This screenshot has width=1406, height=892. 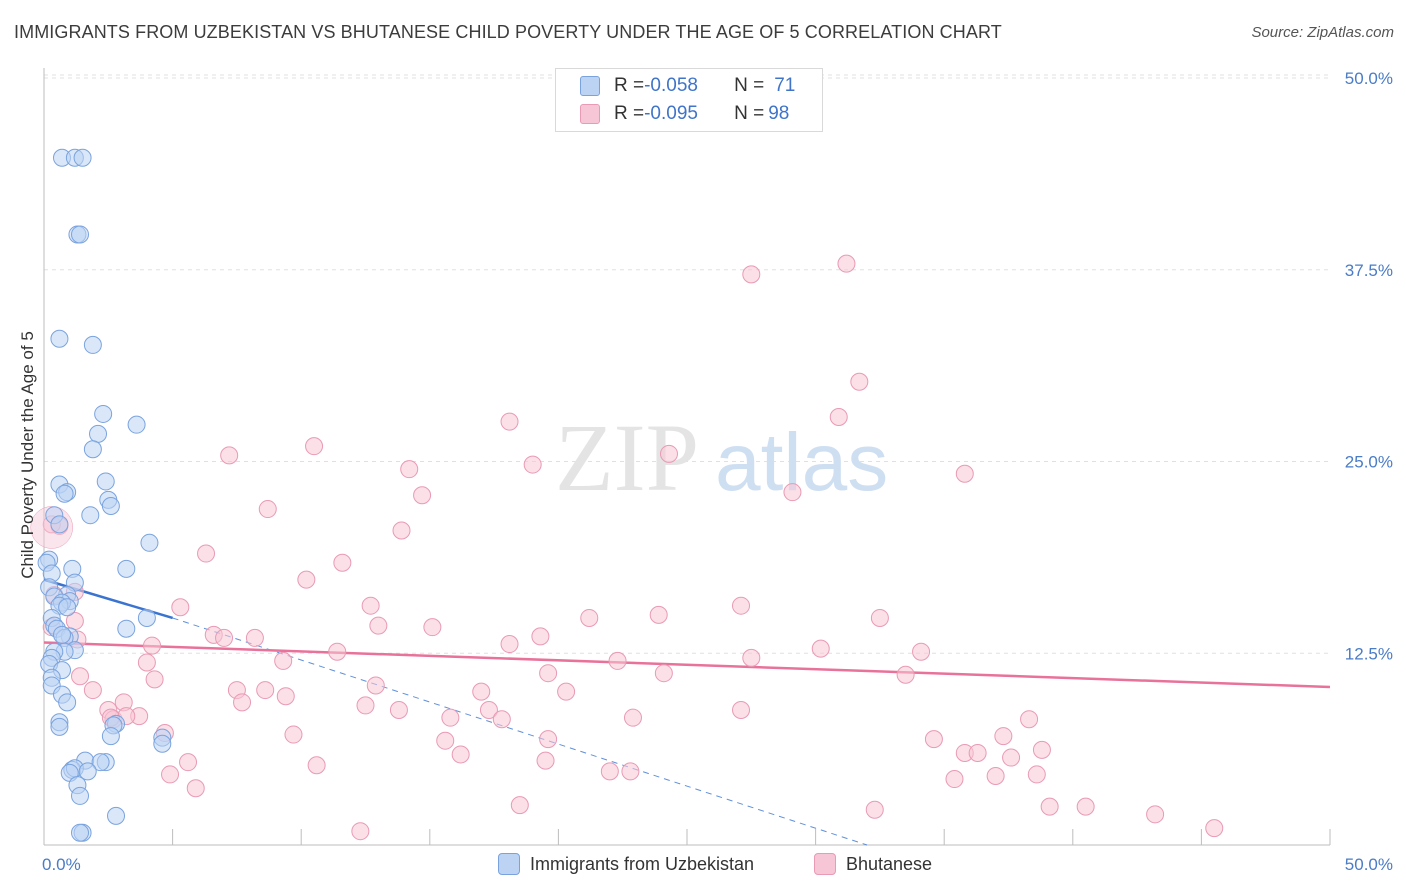 I want to click on x-tick-label: 50.0%, so click(x=1369, y=864).